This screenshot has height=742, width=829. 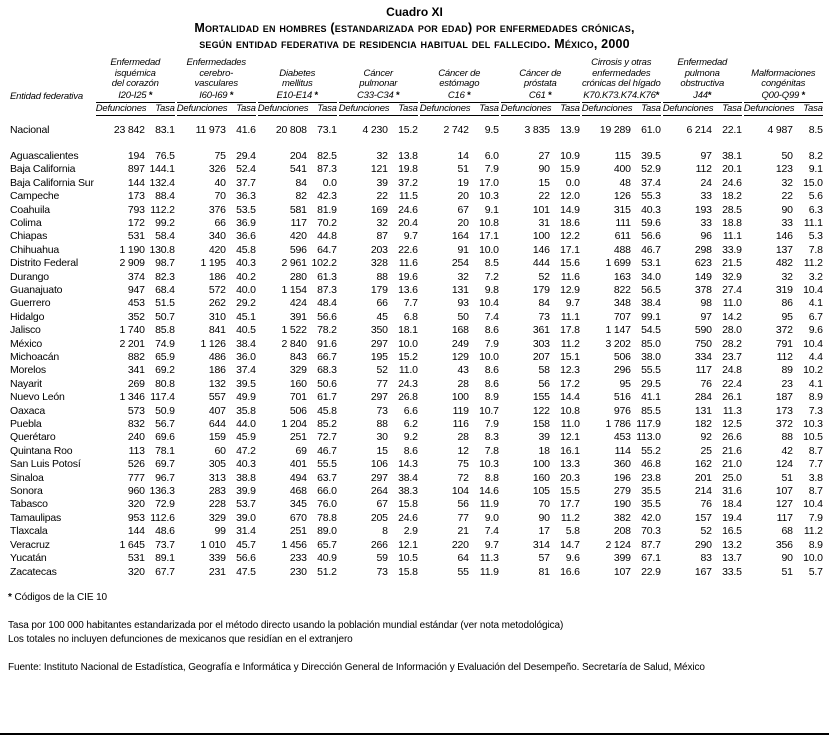 What do you see at coordinates (220, 531) in the screenshot?
I see `defunciones-cell: 99` at bounding box center [220, 531].